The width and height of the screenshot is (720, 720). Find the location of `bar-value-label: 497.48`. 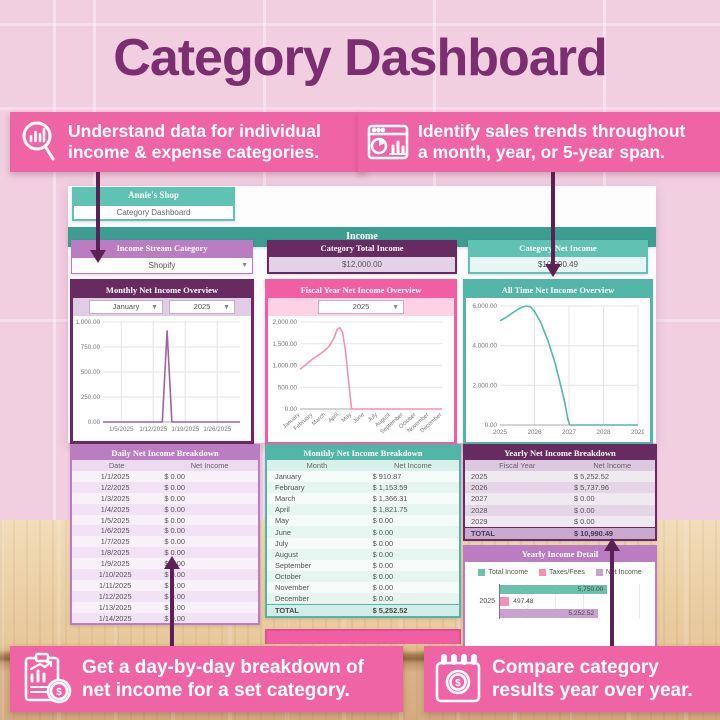

bar-value-label: 497.48 is located at coordinates (523, 601).